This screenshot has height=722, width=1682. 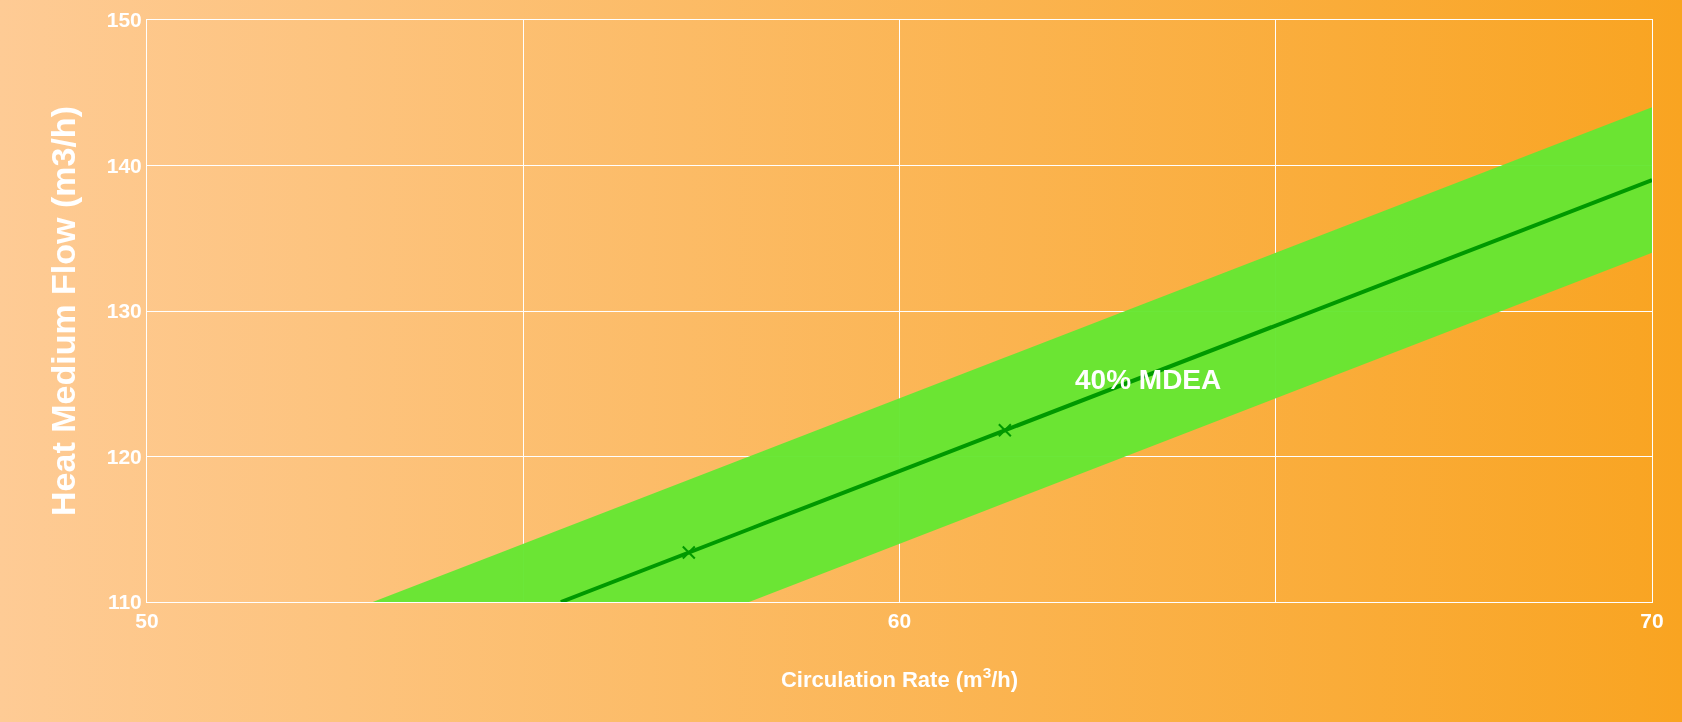 I want to click on y-axis-title: Heat Medium Flow (m3/h), so click(x=63, y=311).